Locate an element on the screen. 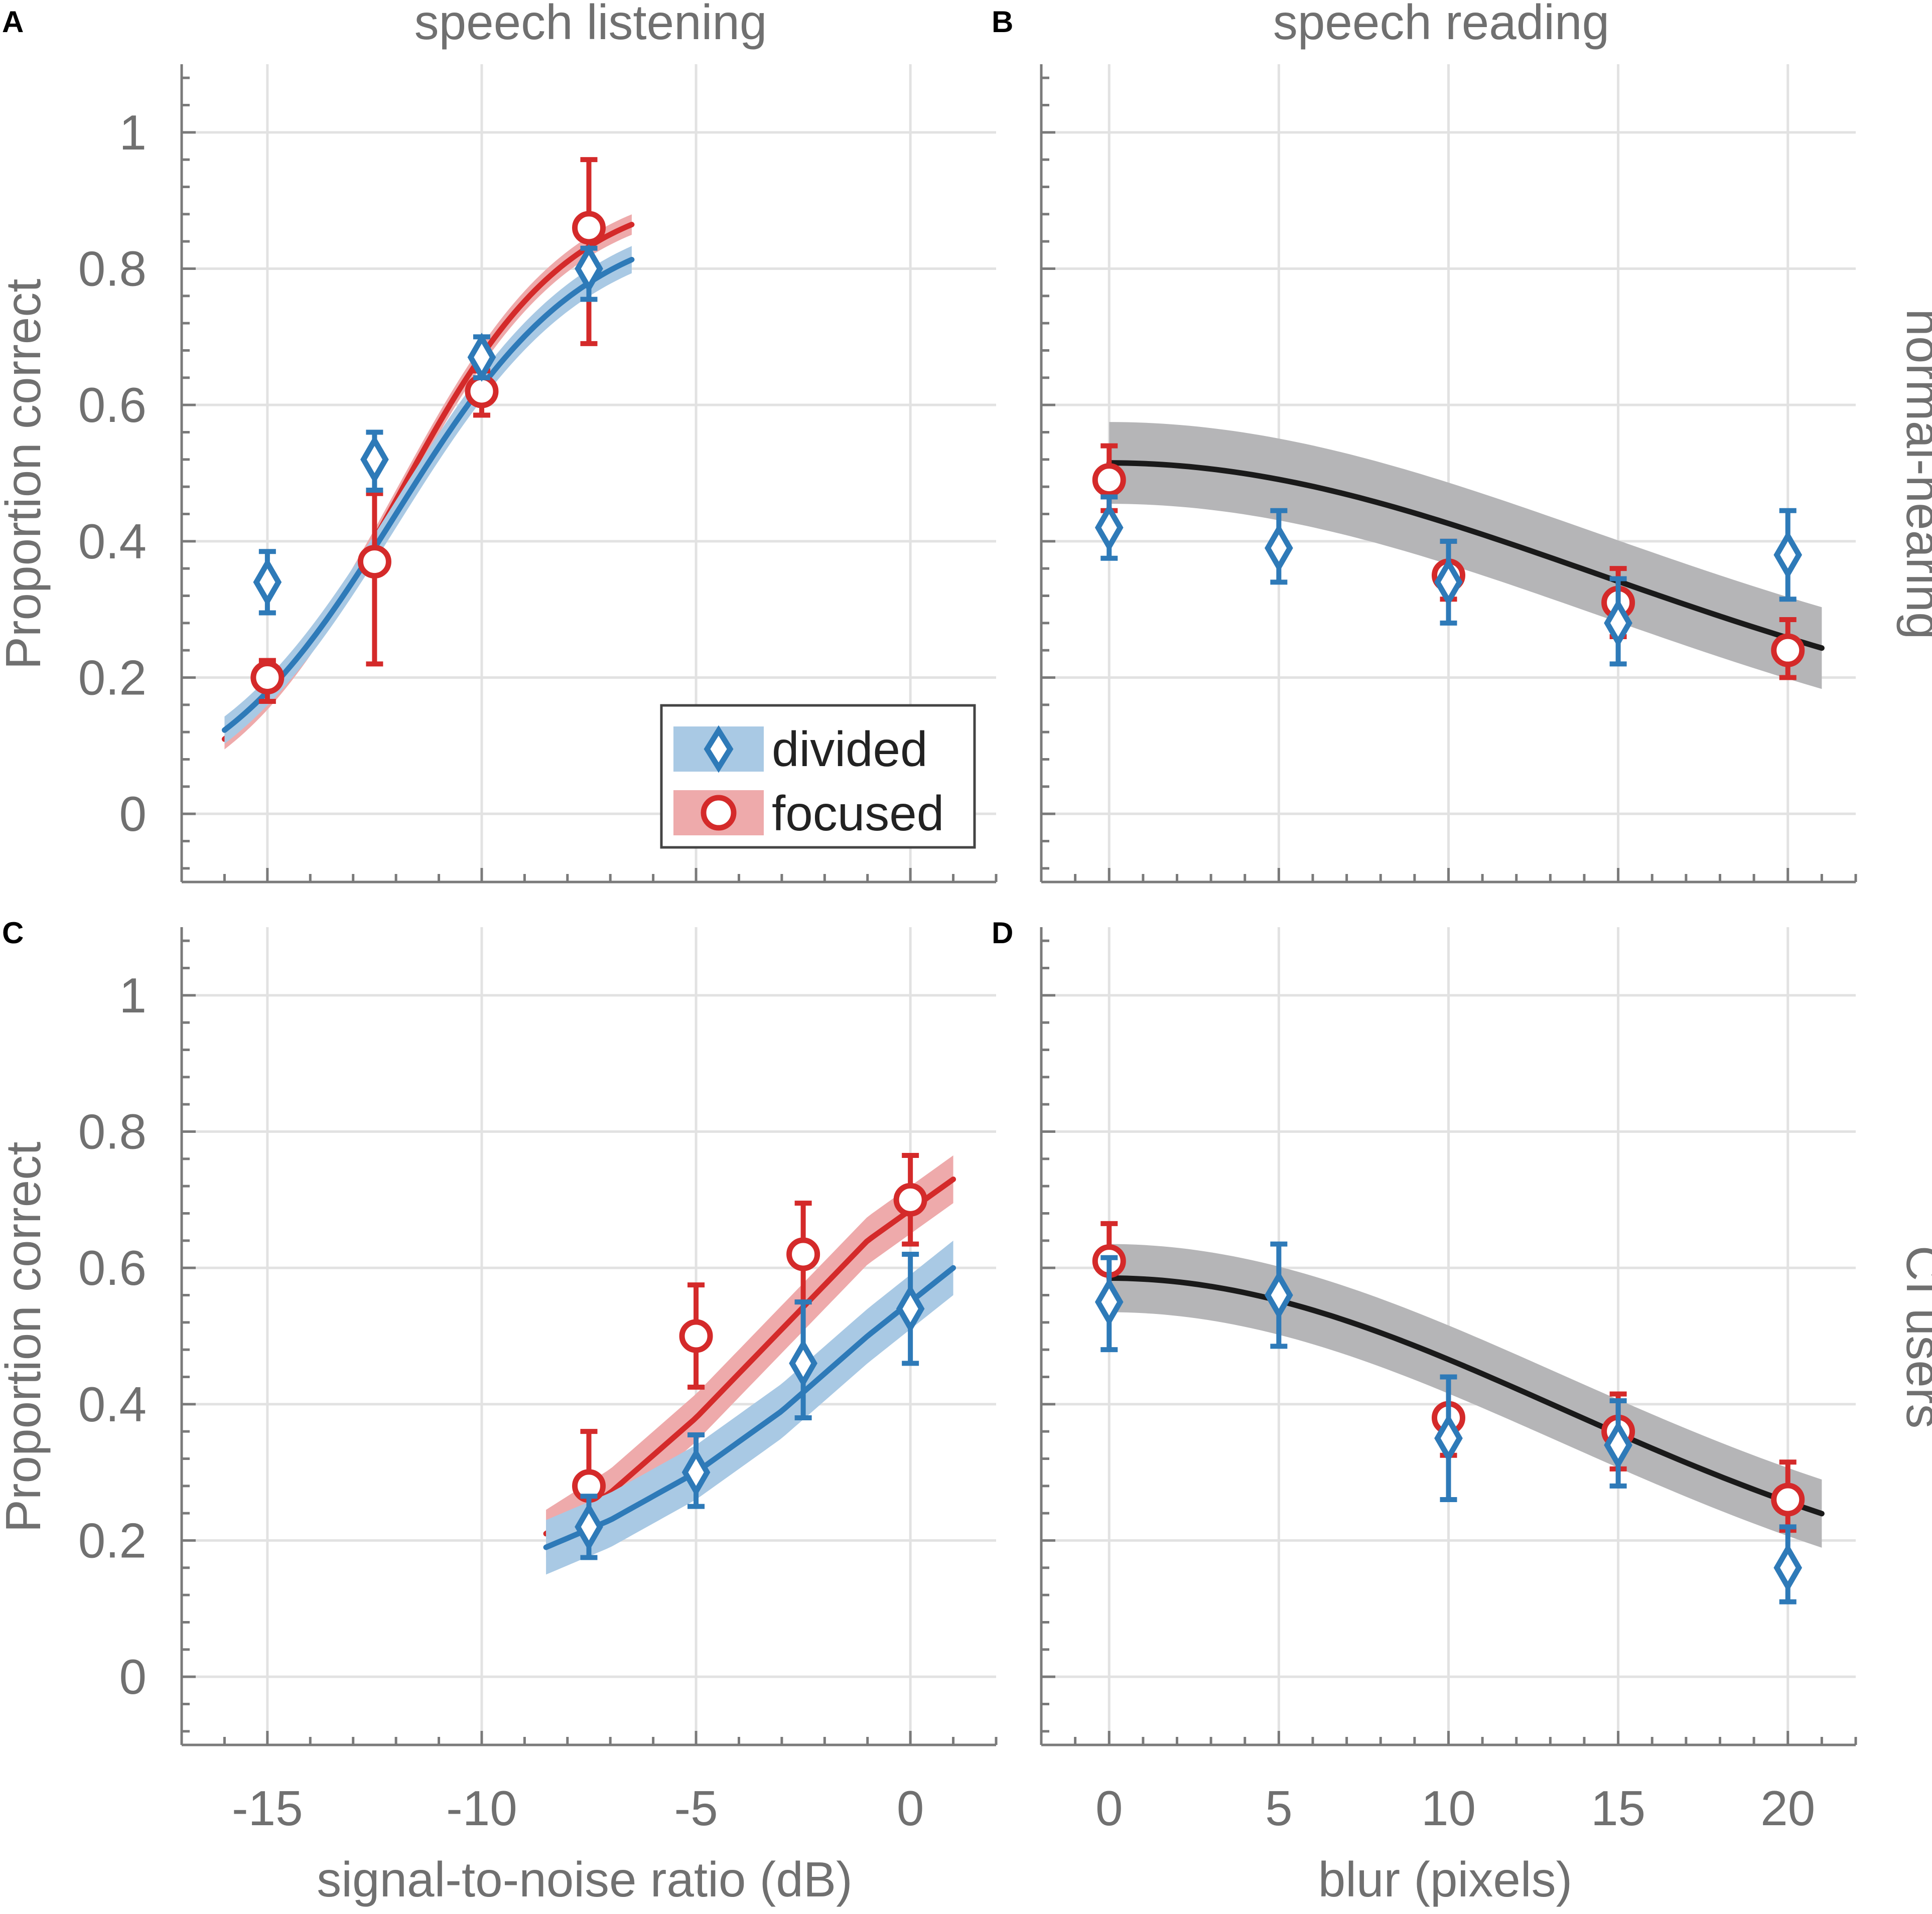 This screenshot has width=1932, height=1914. divided-fit-band is located at coordinates (749, 1407).